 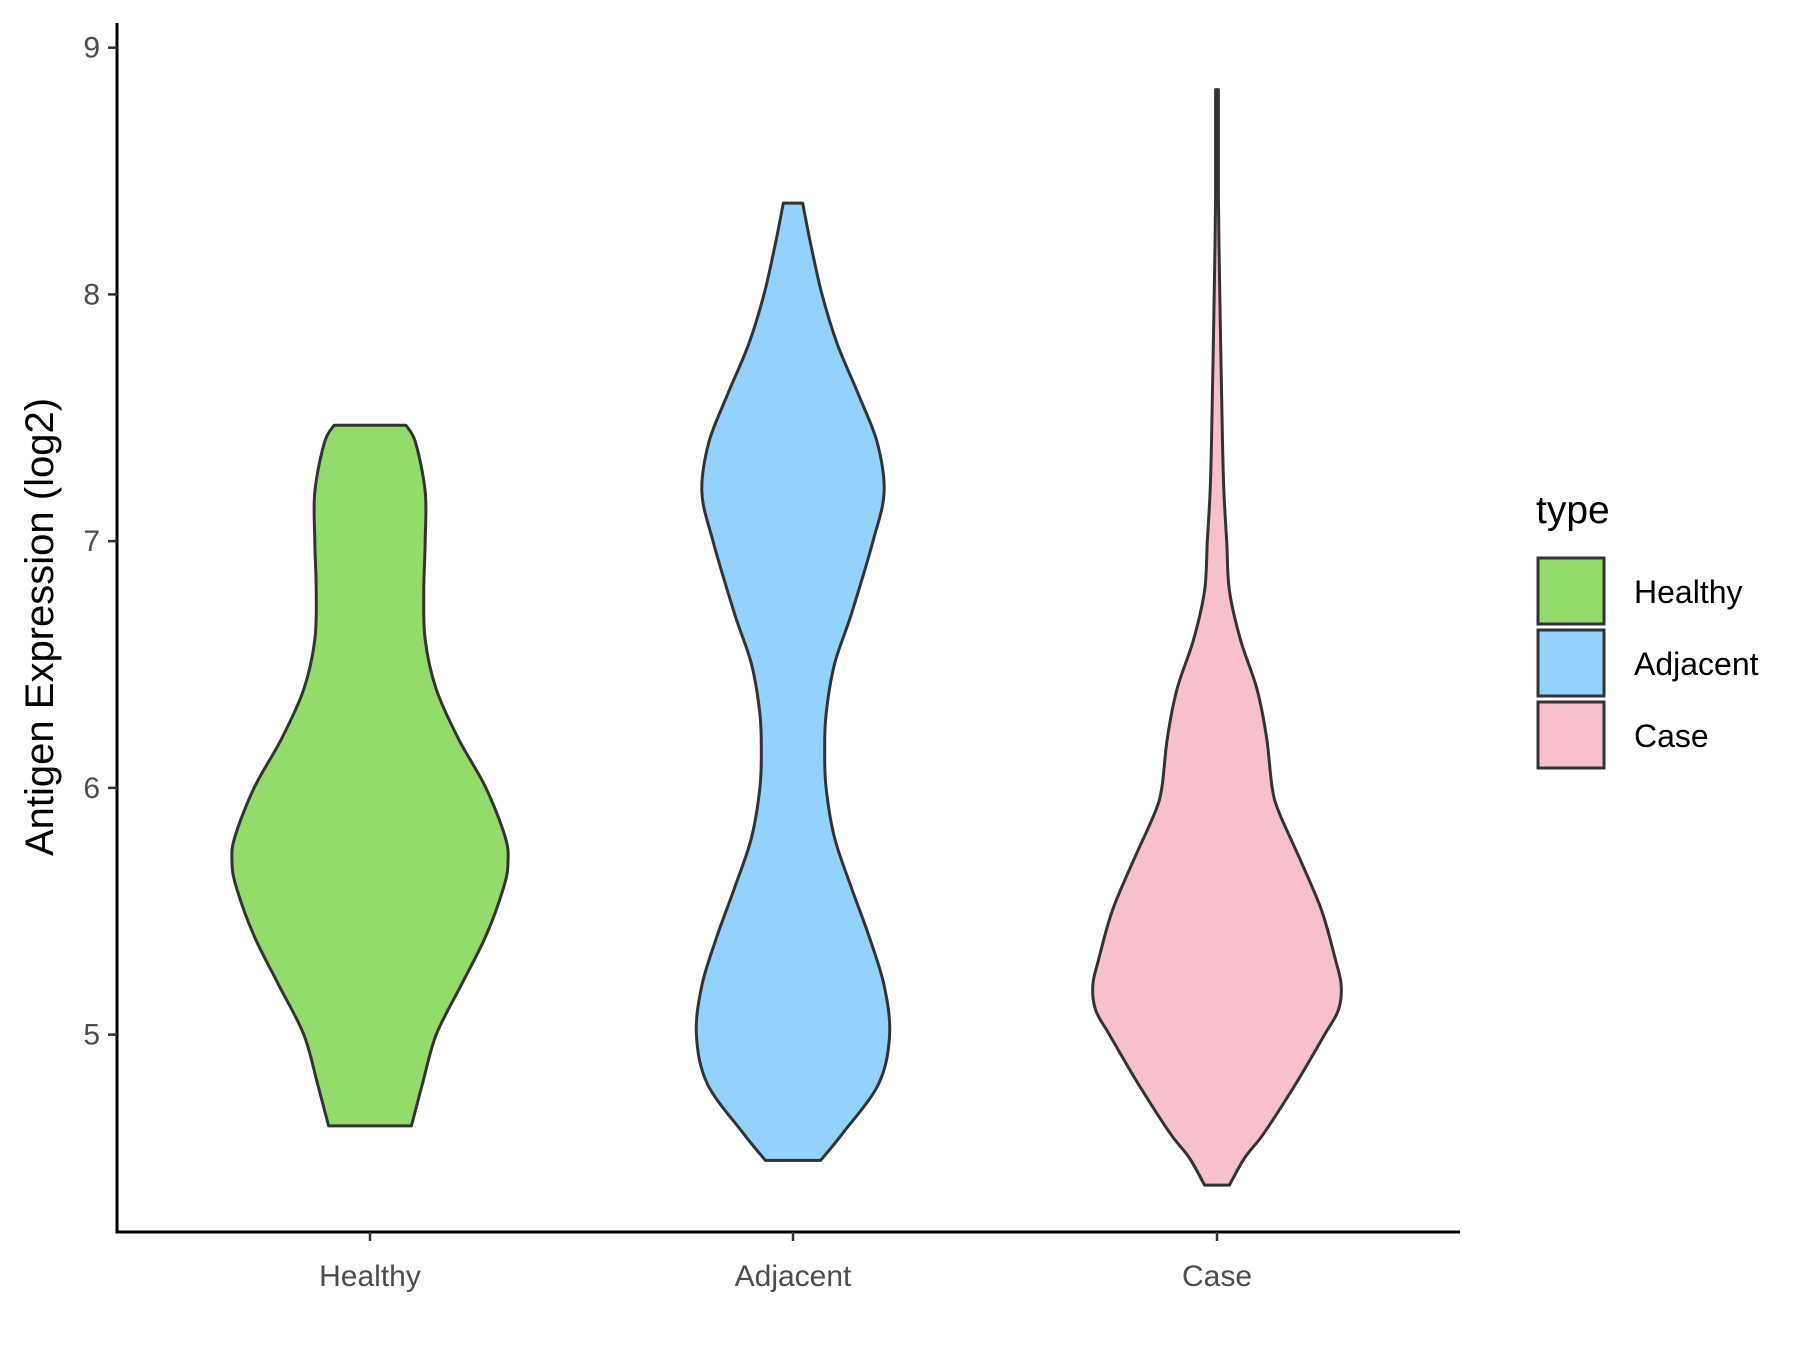 What do you see at coordinates (1571, 735) in the screenshot?
I see `legend-swatch-case` at bounding box center [1571, 735].